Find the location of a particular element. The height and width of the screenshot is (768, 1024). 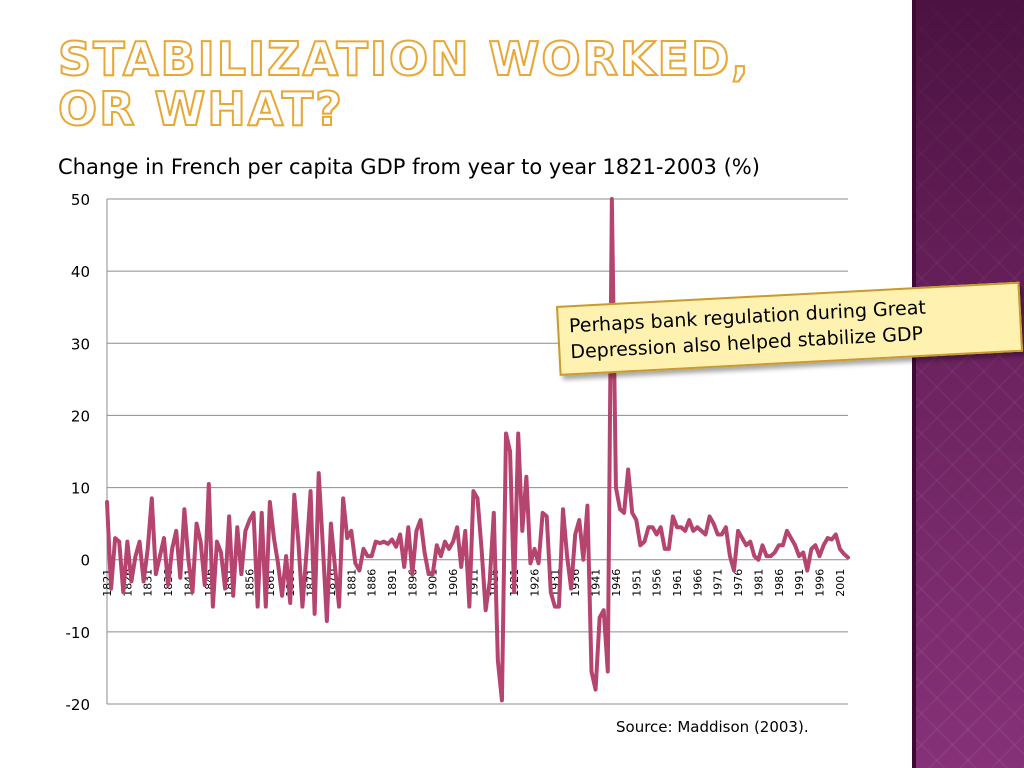

x-tick-label: 1926 is located at coordinates (535, 583).